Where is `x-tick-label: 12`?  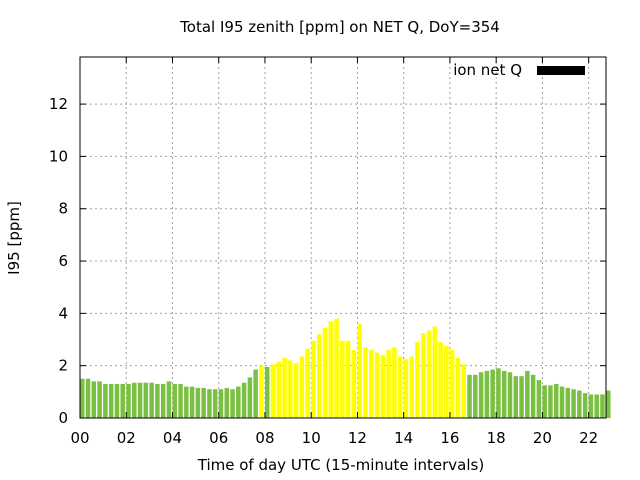
x-tick-label: 12 is located at coordinates (357, 438).